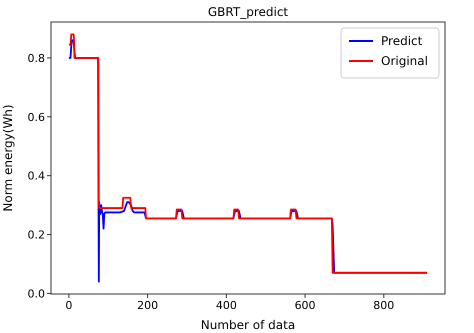  Describe the element at coordinates (36, 293) in the screenshot. I see `y-tick-label: 0.0` at that location.